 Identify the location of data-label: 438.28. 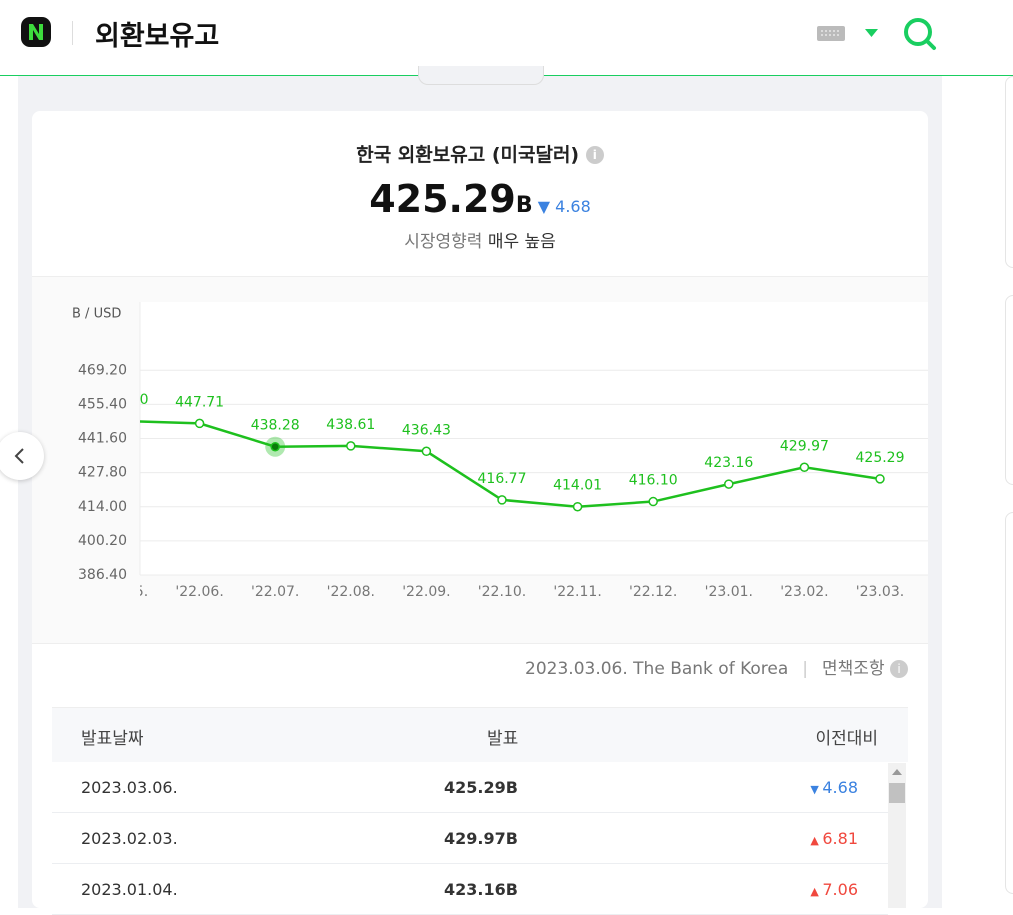
(275, 426).